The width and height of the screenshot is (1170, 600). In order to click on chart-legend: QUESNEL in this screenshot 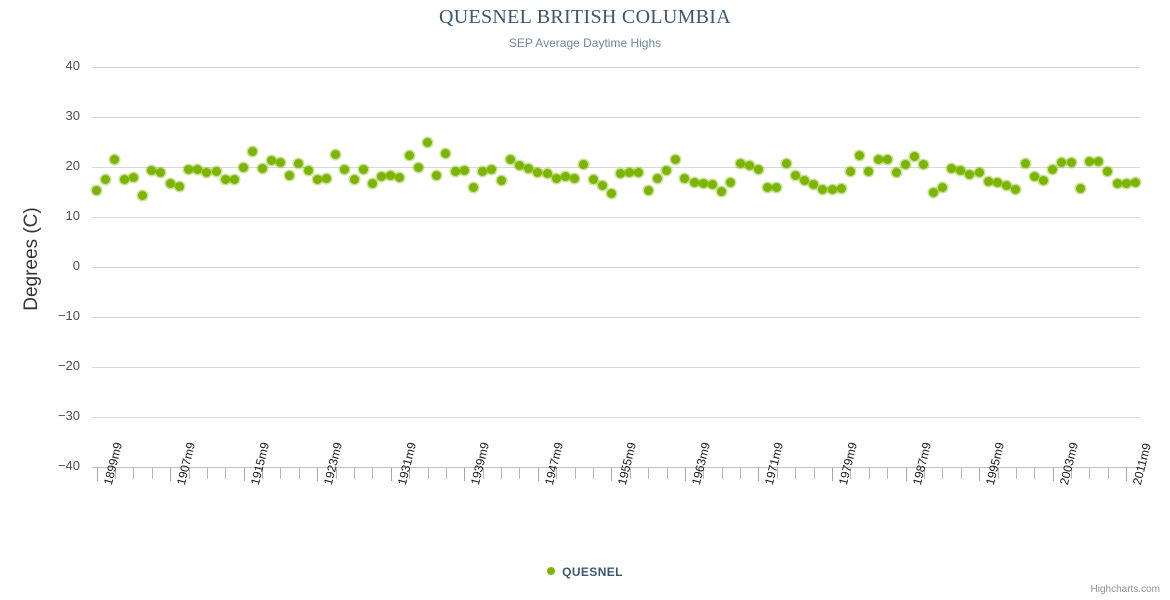, I will do `click(585, 571)`.